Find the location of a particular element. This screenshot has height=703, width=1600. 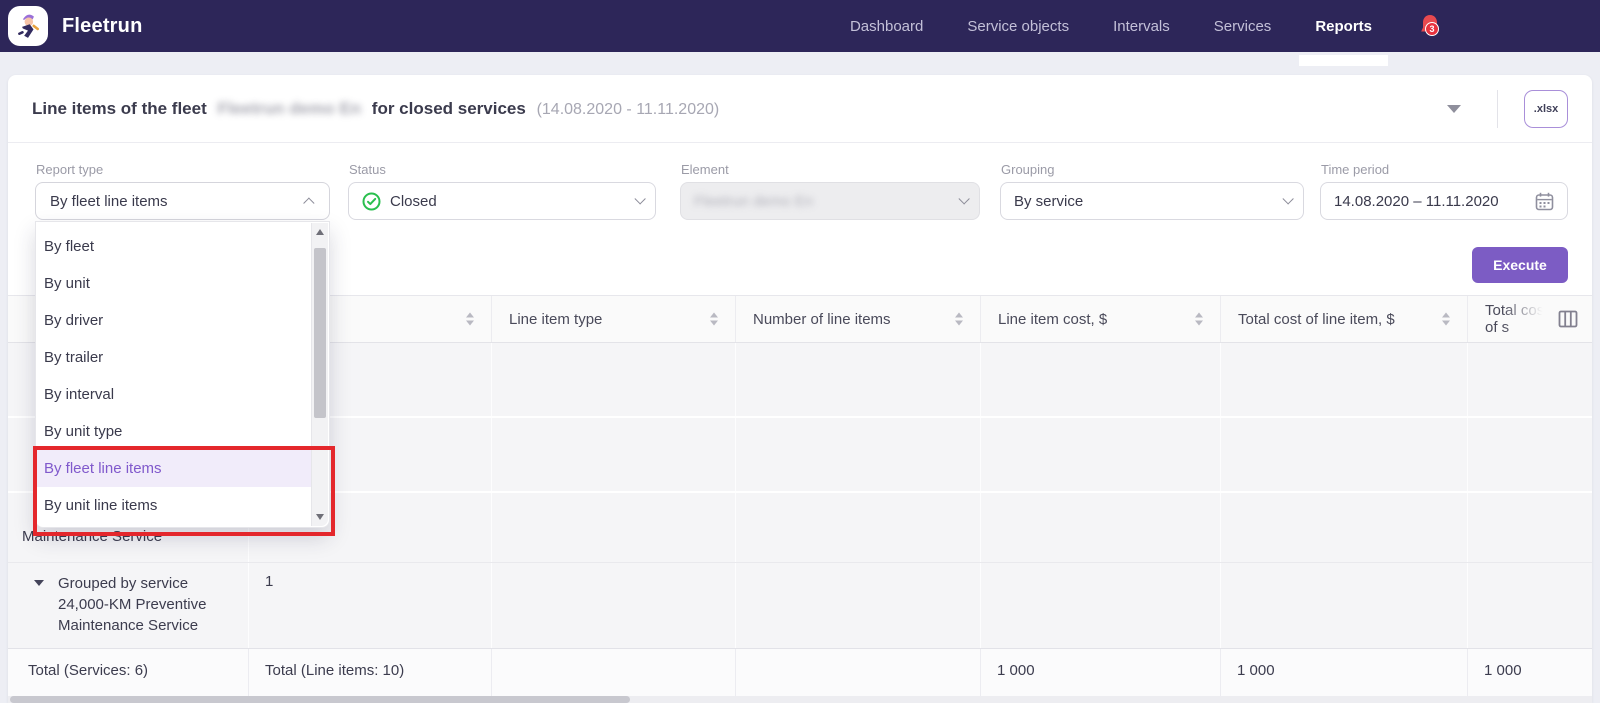

collapse-group-caret-icon is located at coordinates (39, 583).